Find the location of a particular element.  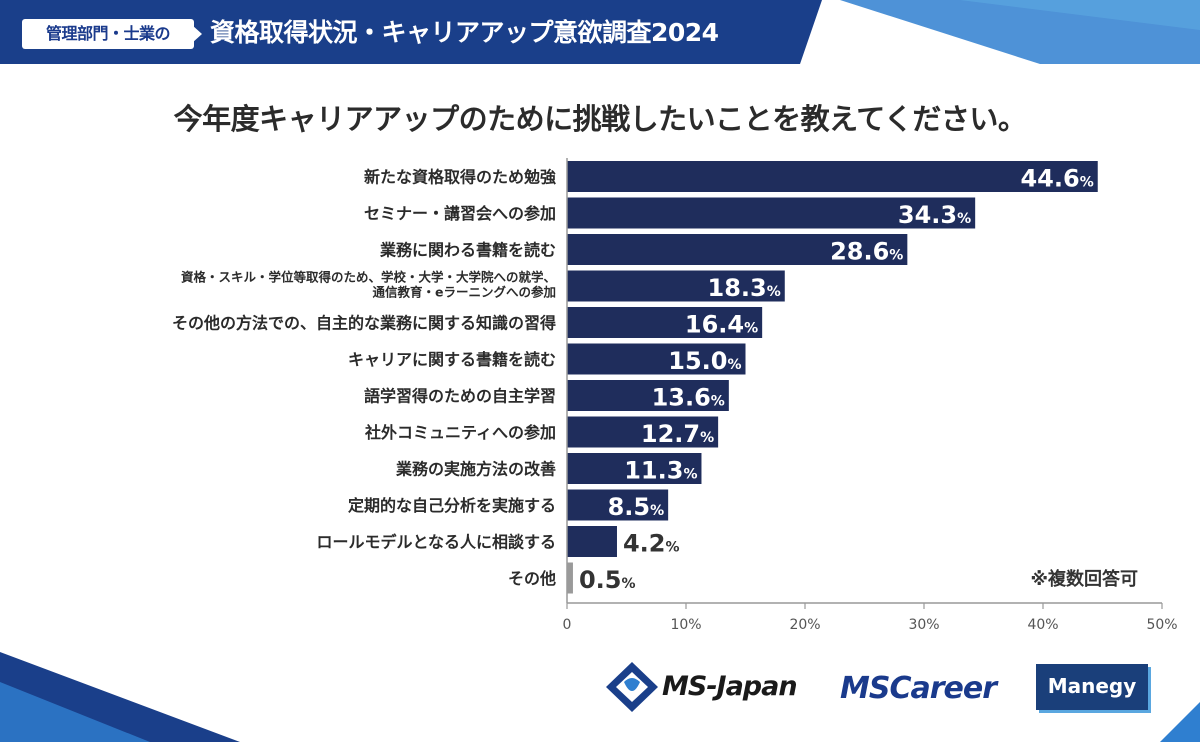

x-tick-label: 30% is located at coordinates (923, 625).